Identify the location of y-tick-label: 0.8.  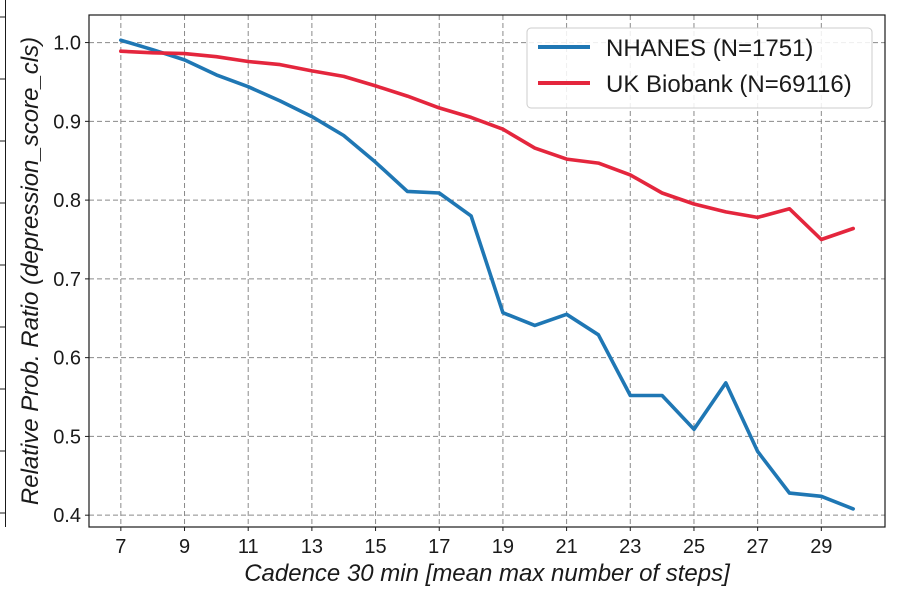
(67, 201).